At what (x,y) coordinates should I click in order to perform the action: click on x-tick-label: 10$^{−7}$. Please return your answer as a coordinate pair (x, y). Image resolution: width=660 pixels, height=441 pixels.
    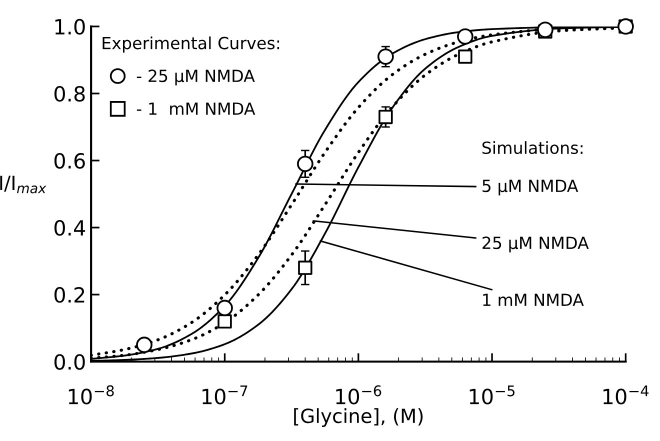
    Looking at the image, I should click on (225, 395).